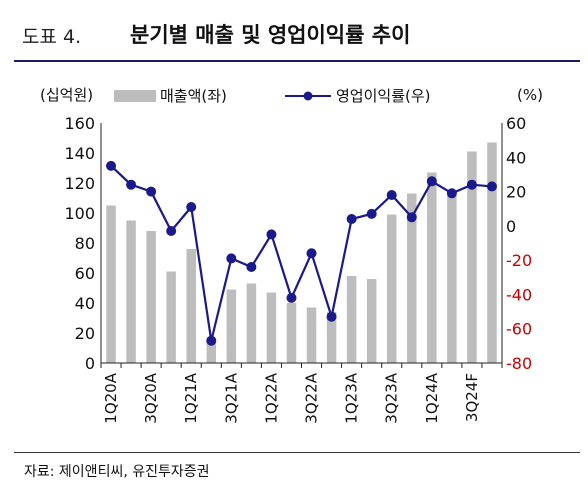 This screenshot has width=588, height=490. Describe the element at coordinates (312, 397) in the screenshot. I see `x-tick-label: 3Q22A` at that location.